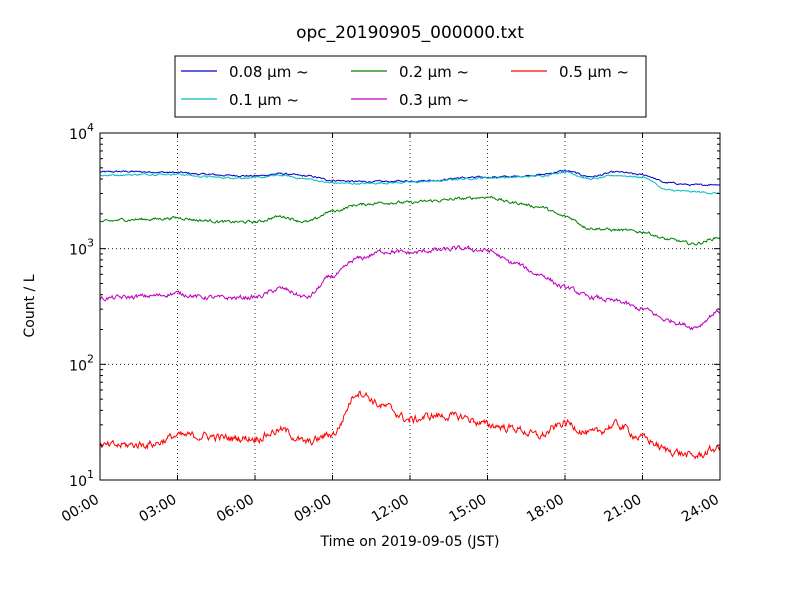  I want to click on y-axis-label: Count / L, so click(30, 305).